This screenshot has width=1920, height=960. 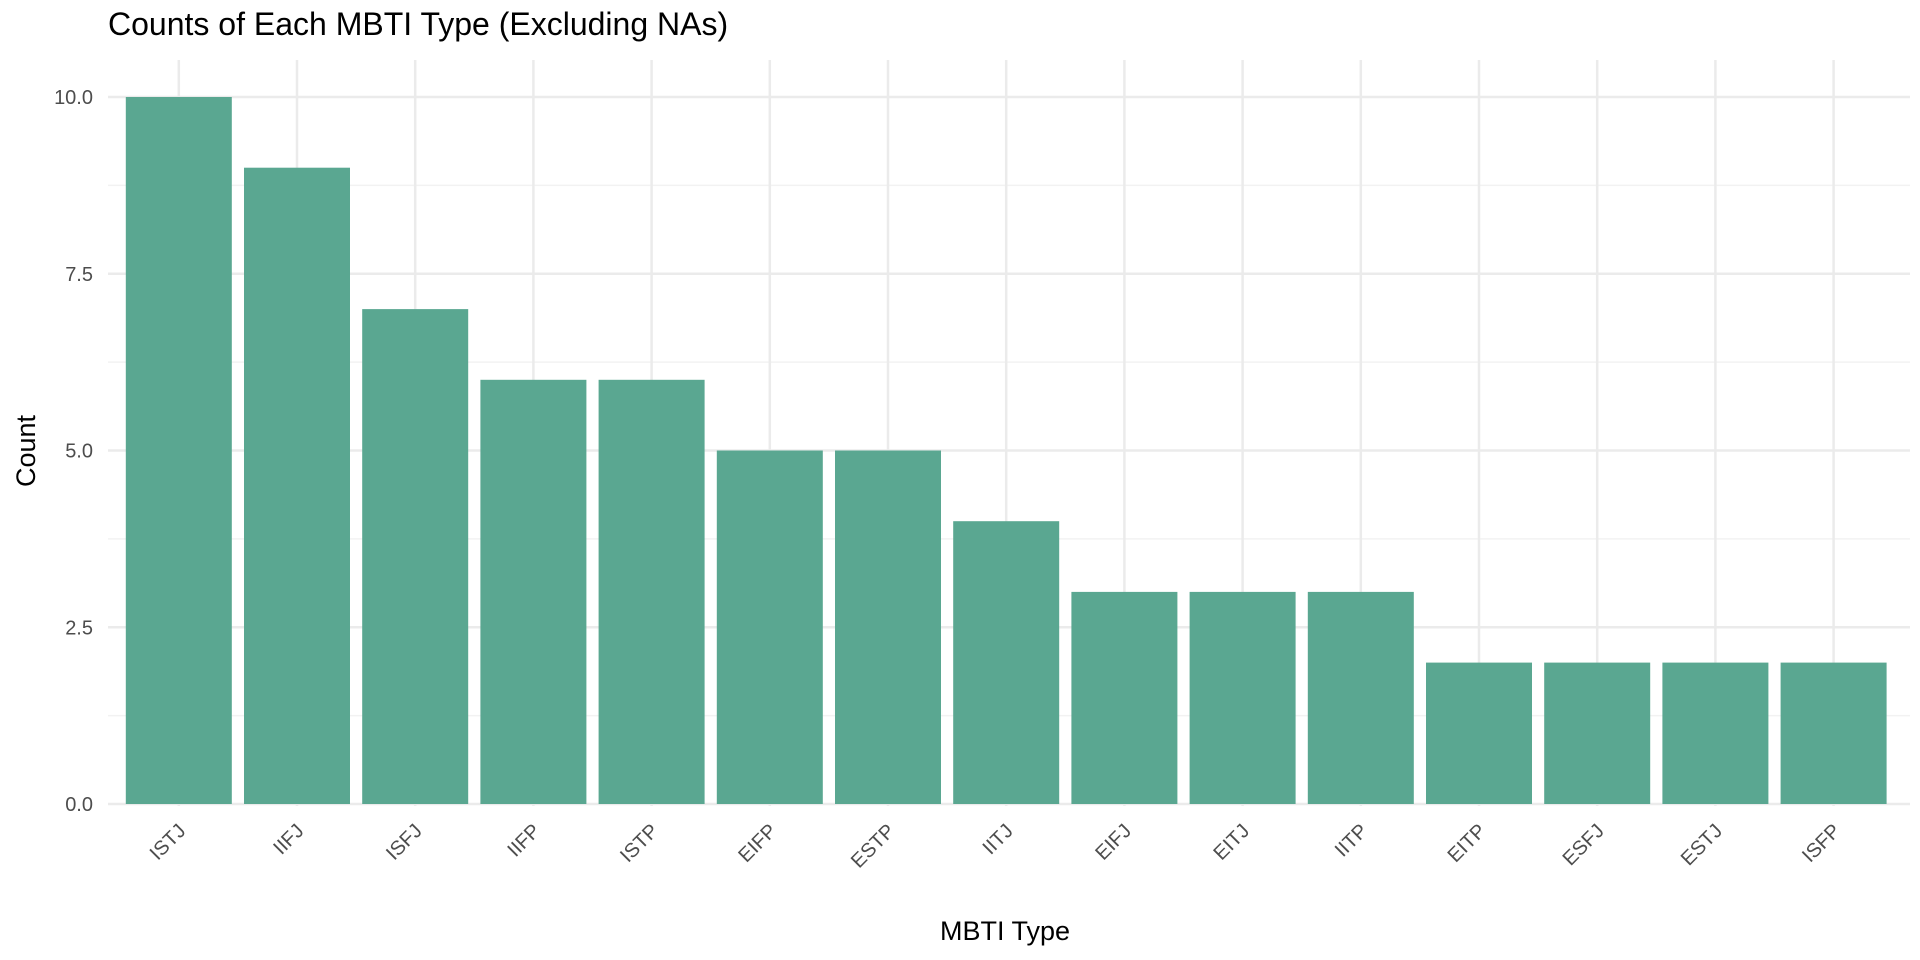 I want to click on bar-isfj, so click(x=415, y=556).